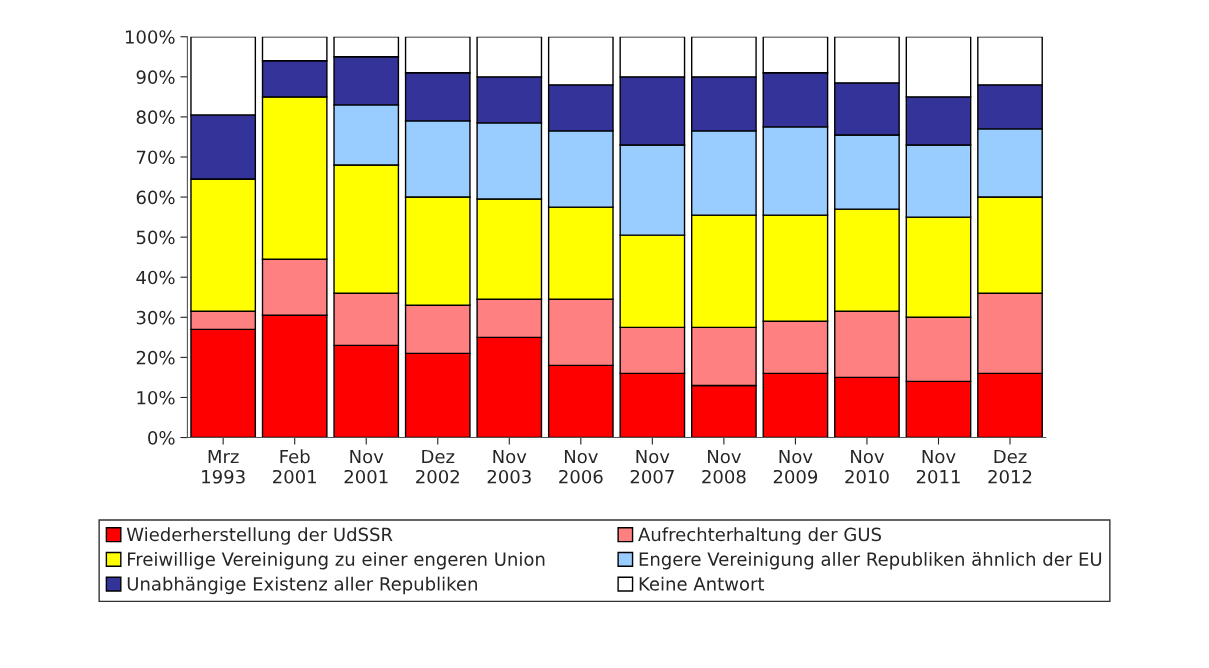  Describe the element at coordinates (509, 466) in the screenshot. I see `x-tick-label: Nov 2003` at that location.